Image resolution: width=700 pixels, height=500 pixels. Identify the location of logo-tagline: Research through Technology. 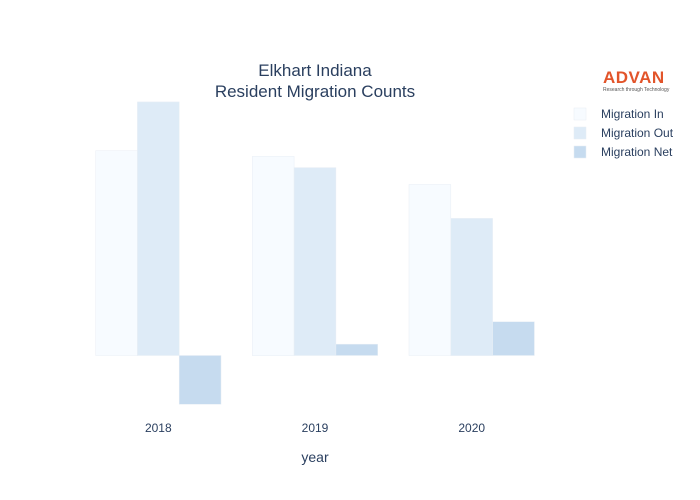
(636, 90).